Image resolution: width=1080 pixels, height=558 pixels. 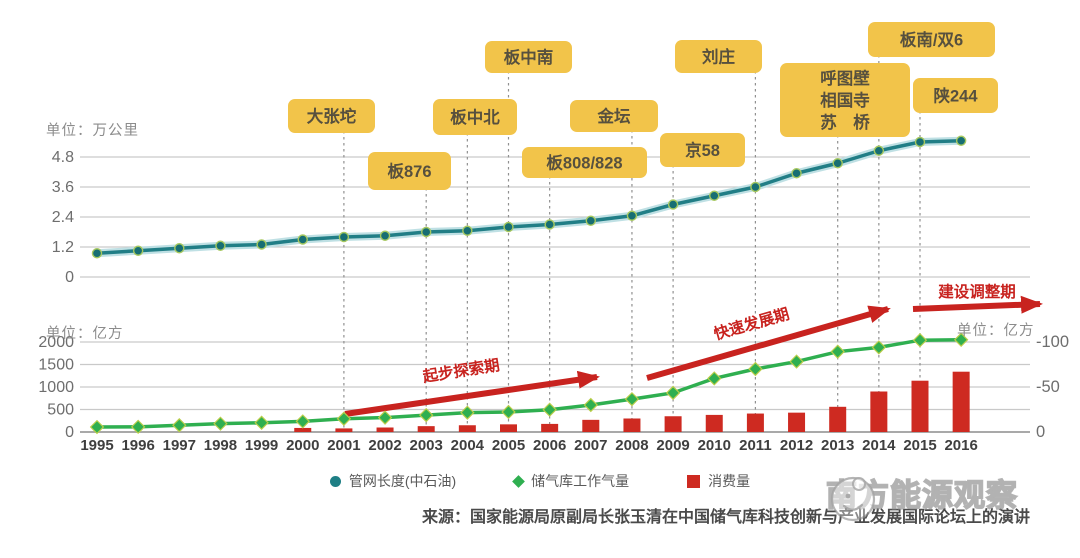 I want to click on facility-callout: 刘庄, so click(x=718, y=56).